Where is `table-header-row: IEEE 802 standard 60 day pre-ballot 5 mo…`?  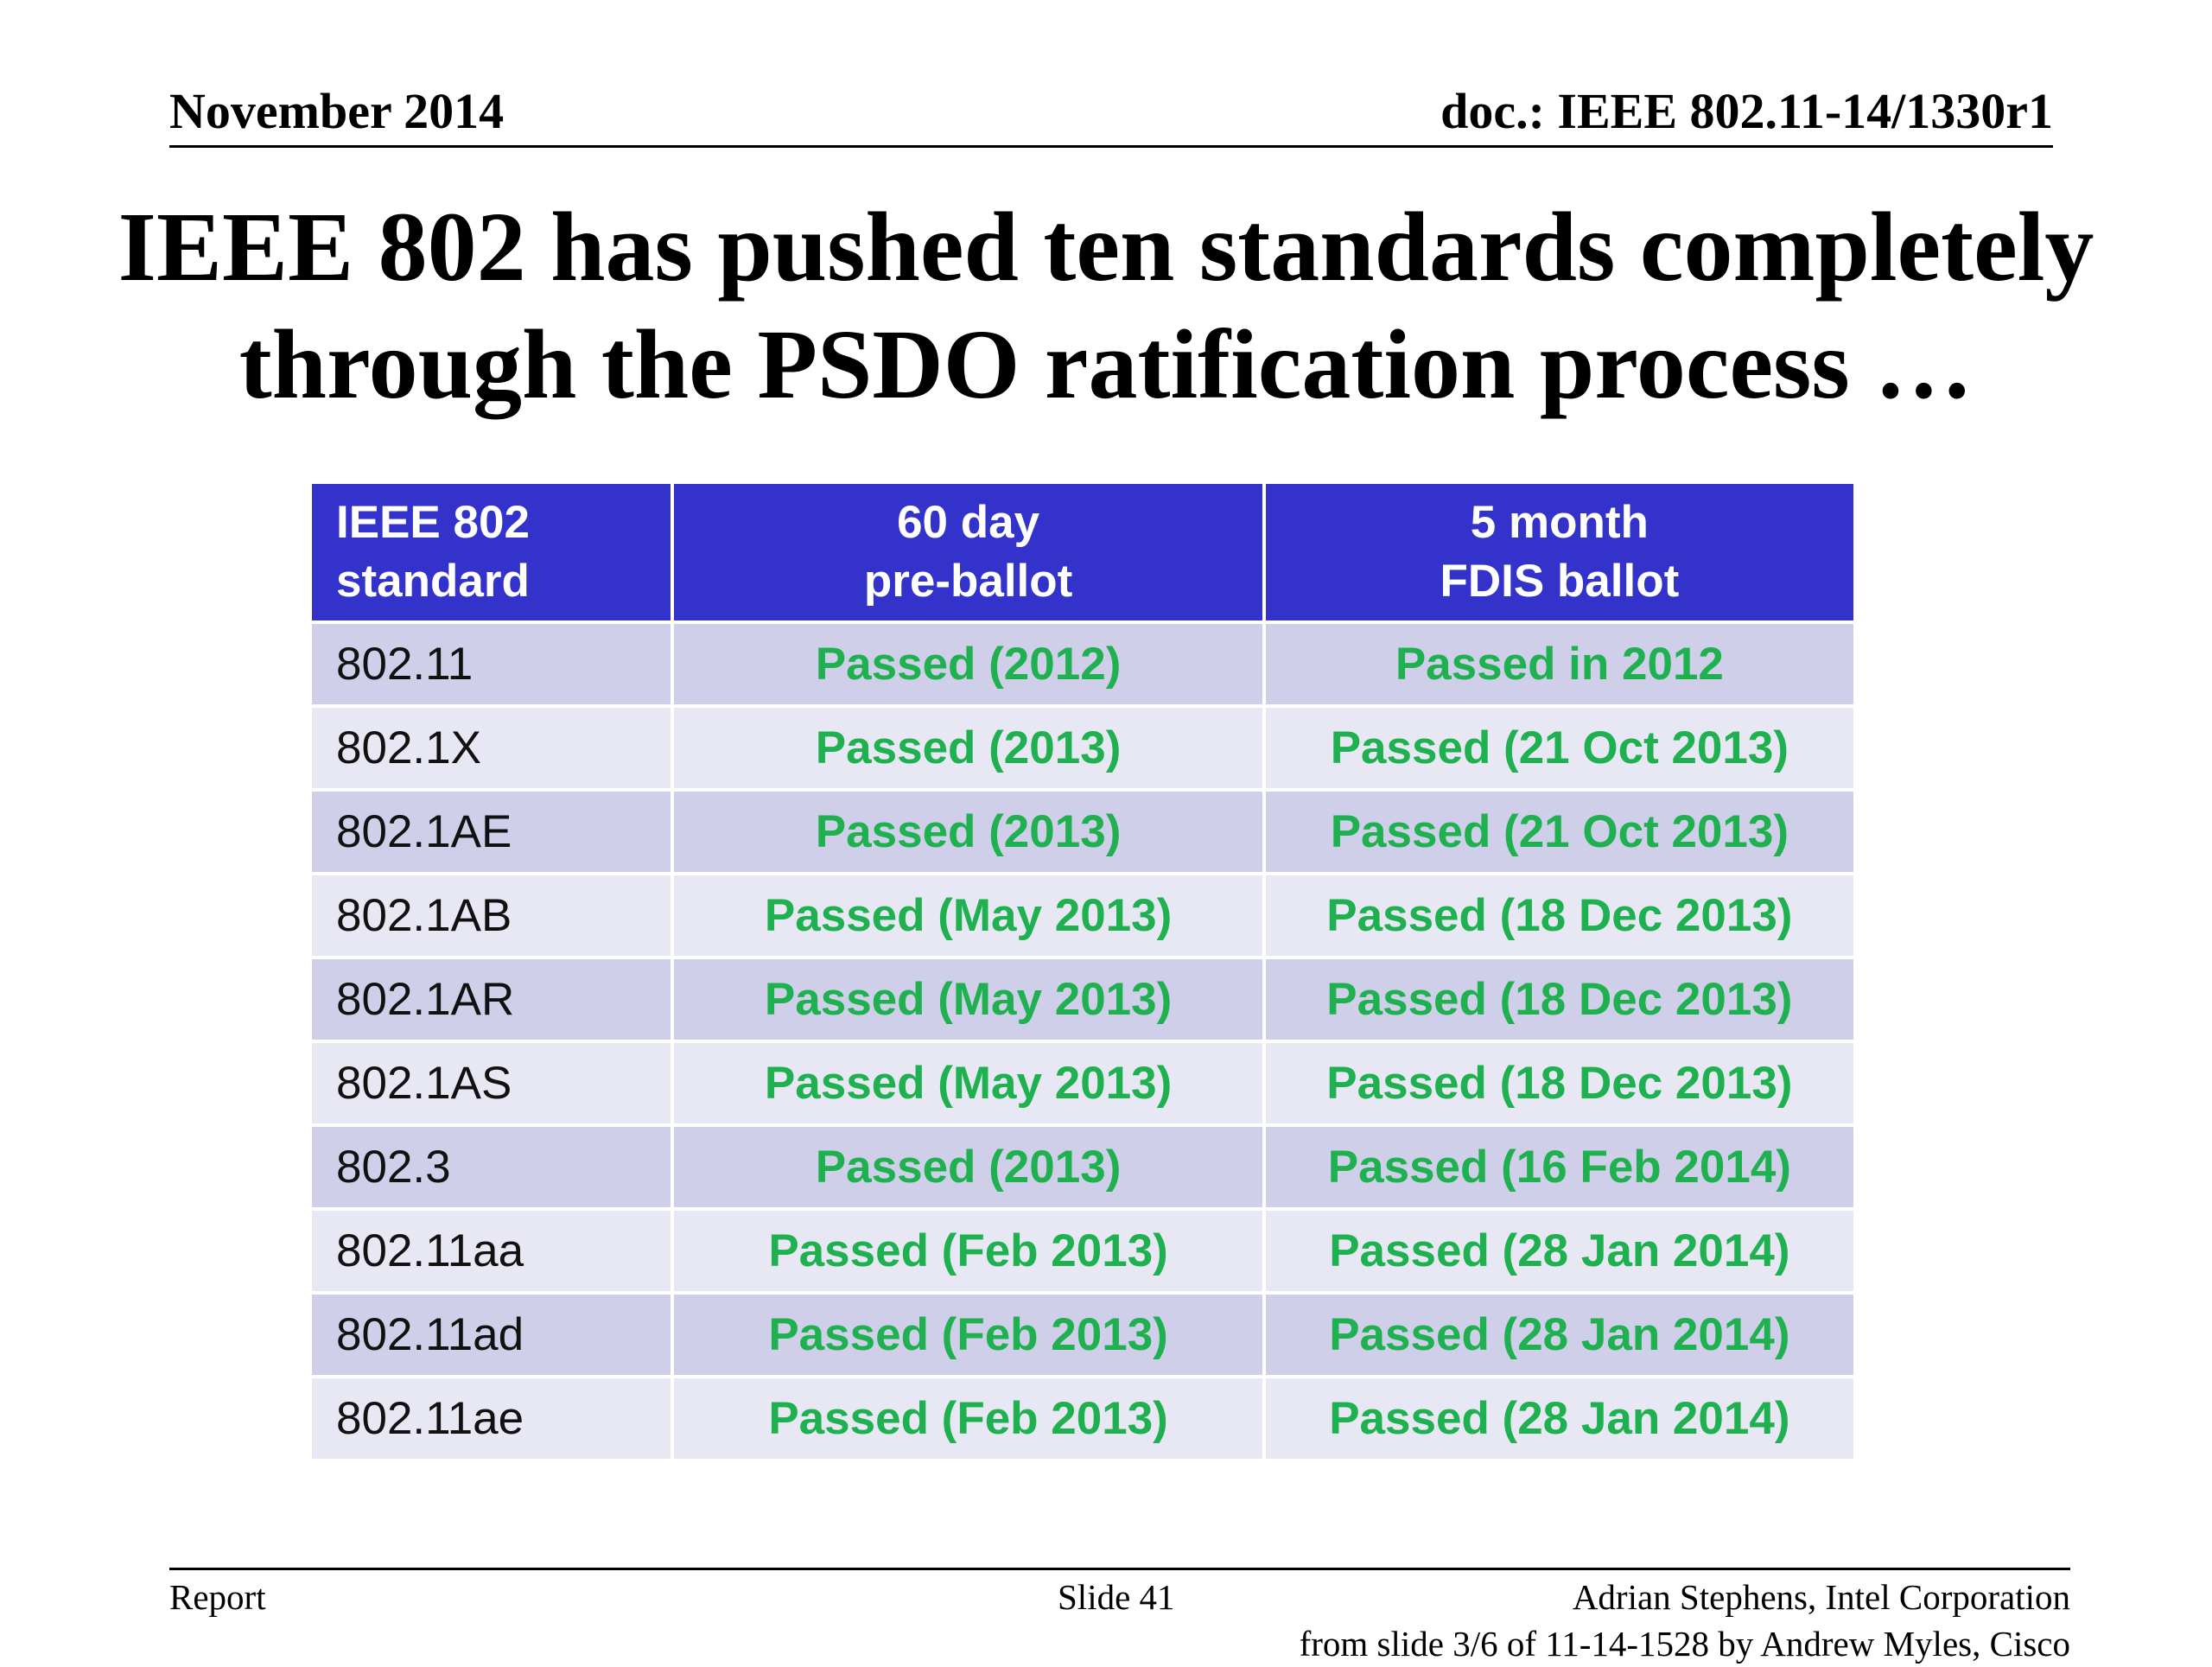
table-header-row: IEEE 802 standard 60 day pre-ballot 5 mo… is located at coordinates (1083, 552).